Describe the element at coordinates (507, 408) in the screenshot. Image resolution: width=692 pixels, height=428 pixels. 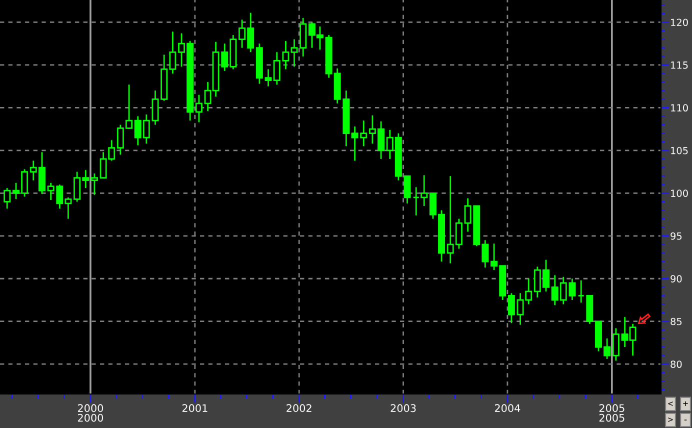
I see `x-tick-label: 2004` at that location.